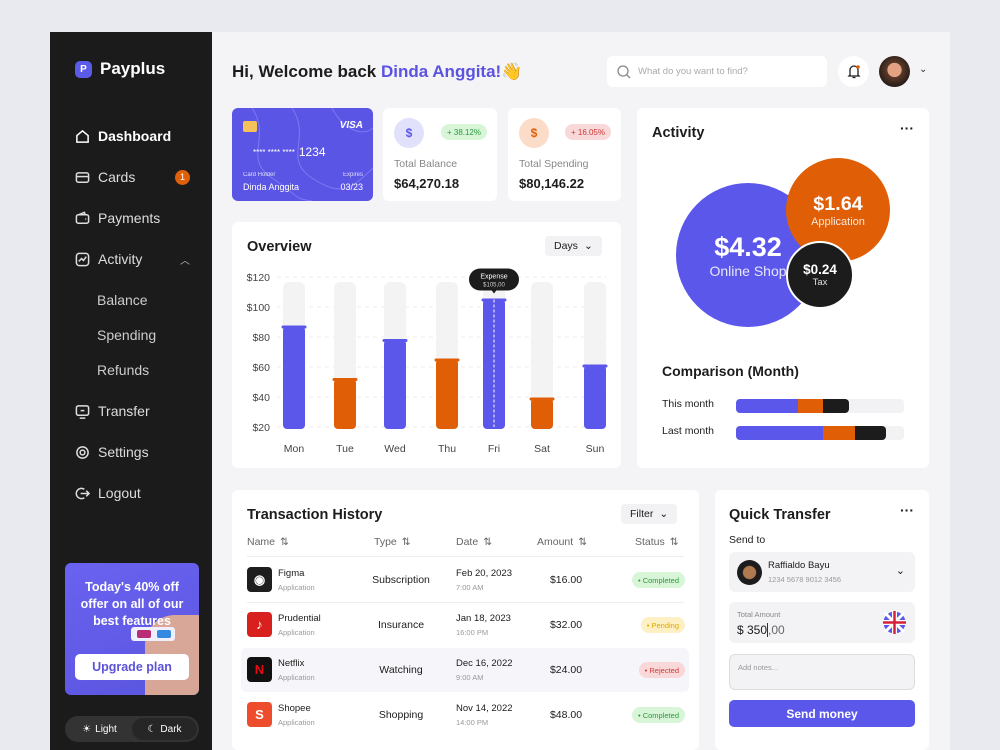 This screenshot has width=1000, height=750. What do you see at coordinates (294, 449) in the screenshot?
I see `x-tick-label: Mon` at bounding box center [294, 449].